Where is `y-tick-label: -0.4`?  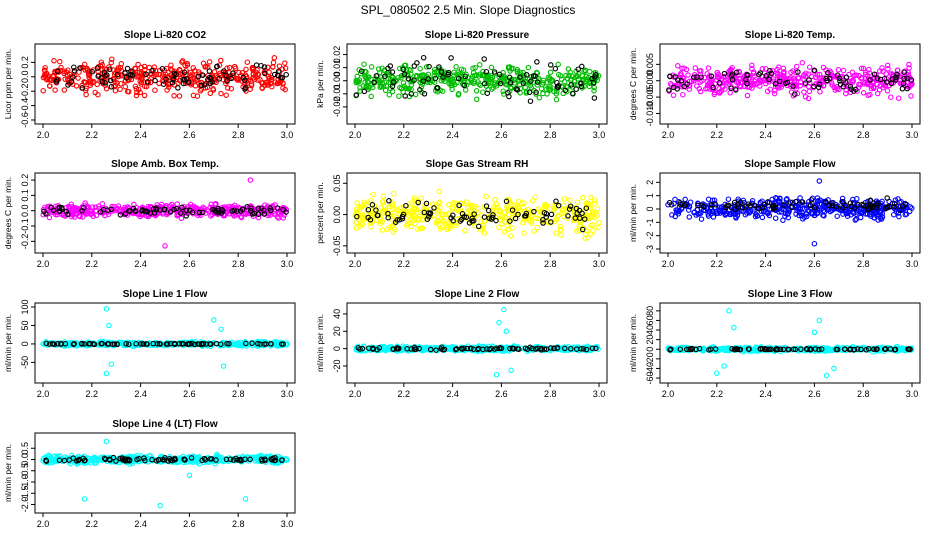
y-tick-label: -0.4 is located at coordinates (25, 106).